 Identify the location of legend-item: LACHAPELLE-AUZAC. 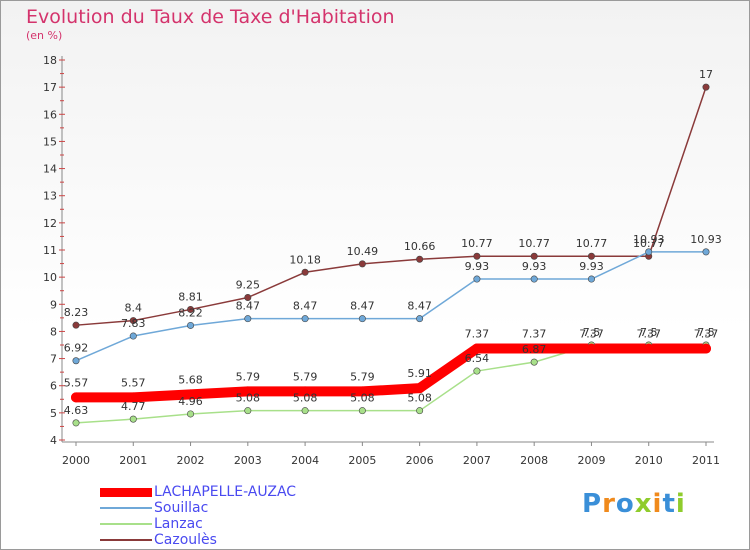
(198, 492).